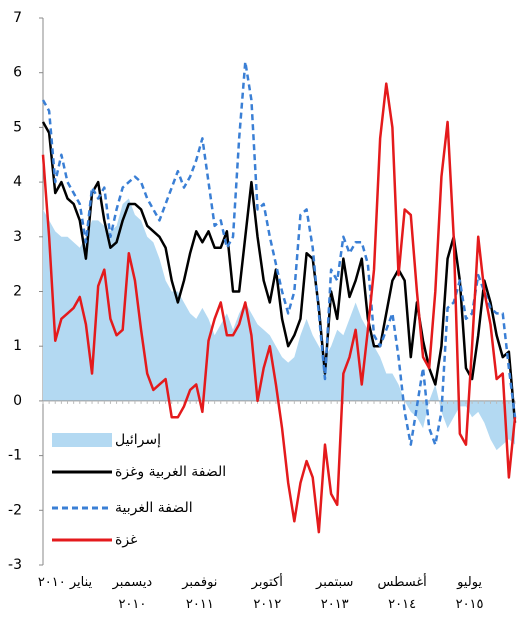 The width and height of the screenshot is (518, 626). I want to click on x-tick-label: يناير ٢٠١٠, so click(65, 582).